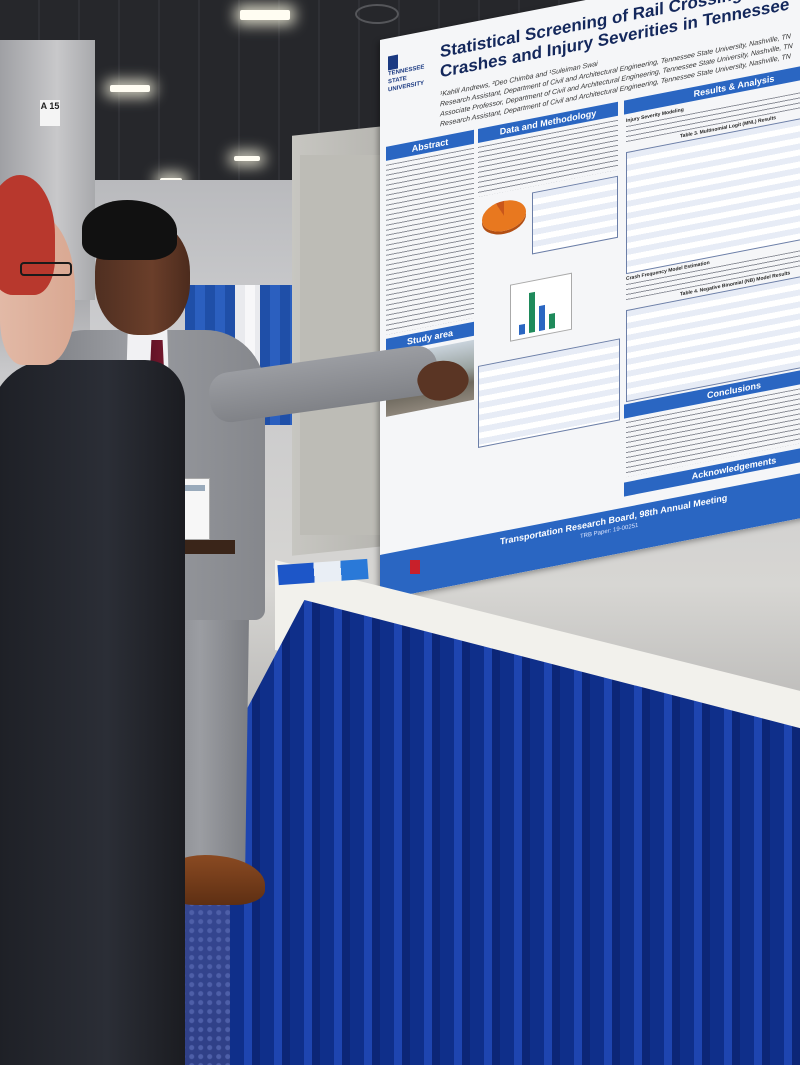 The height and width of the screenshot is (1065, 800). Describe the element at coordinates (377, 14) in the screenshot. I see `ceiling-vent` at that location.